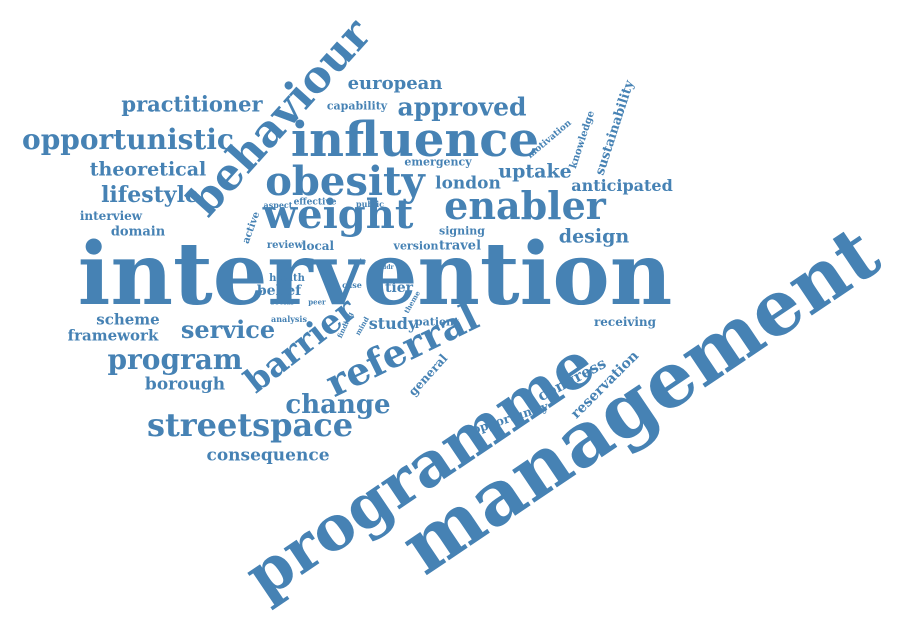  I want to click on word-enabler: enabler, so click(525, 205).